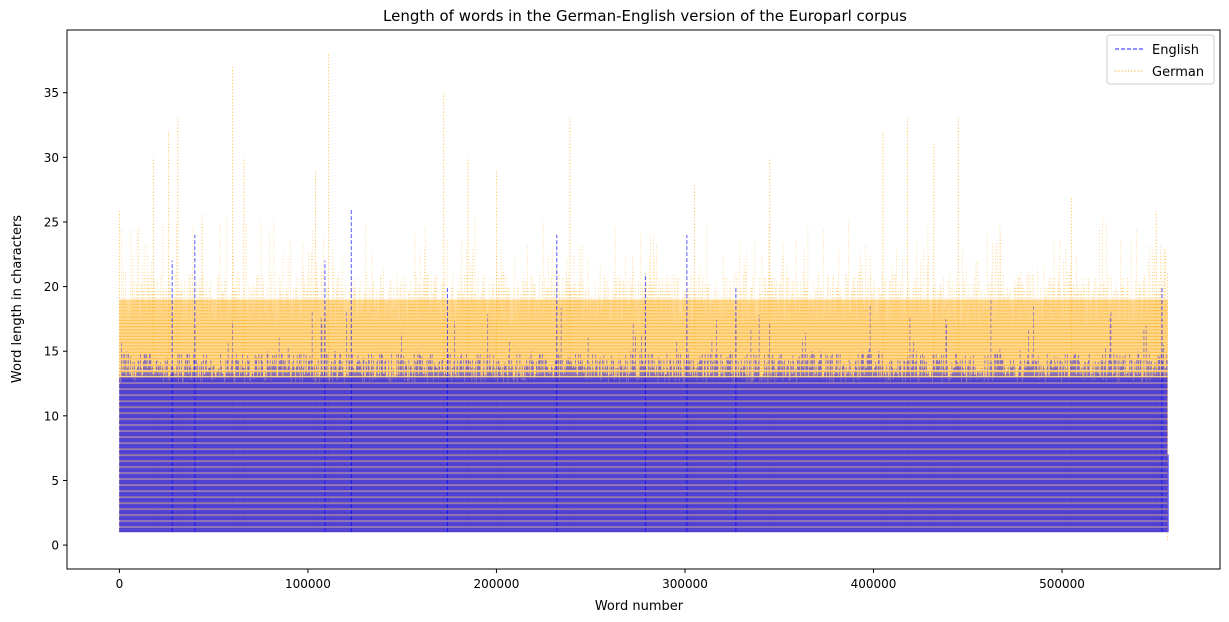  Describe the element at coordinates (600, 580) in the screenshot. I see `x-axis: 0 100000 200000 300000 400000 500000` at that location.